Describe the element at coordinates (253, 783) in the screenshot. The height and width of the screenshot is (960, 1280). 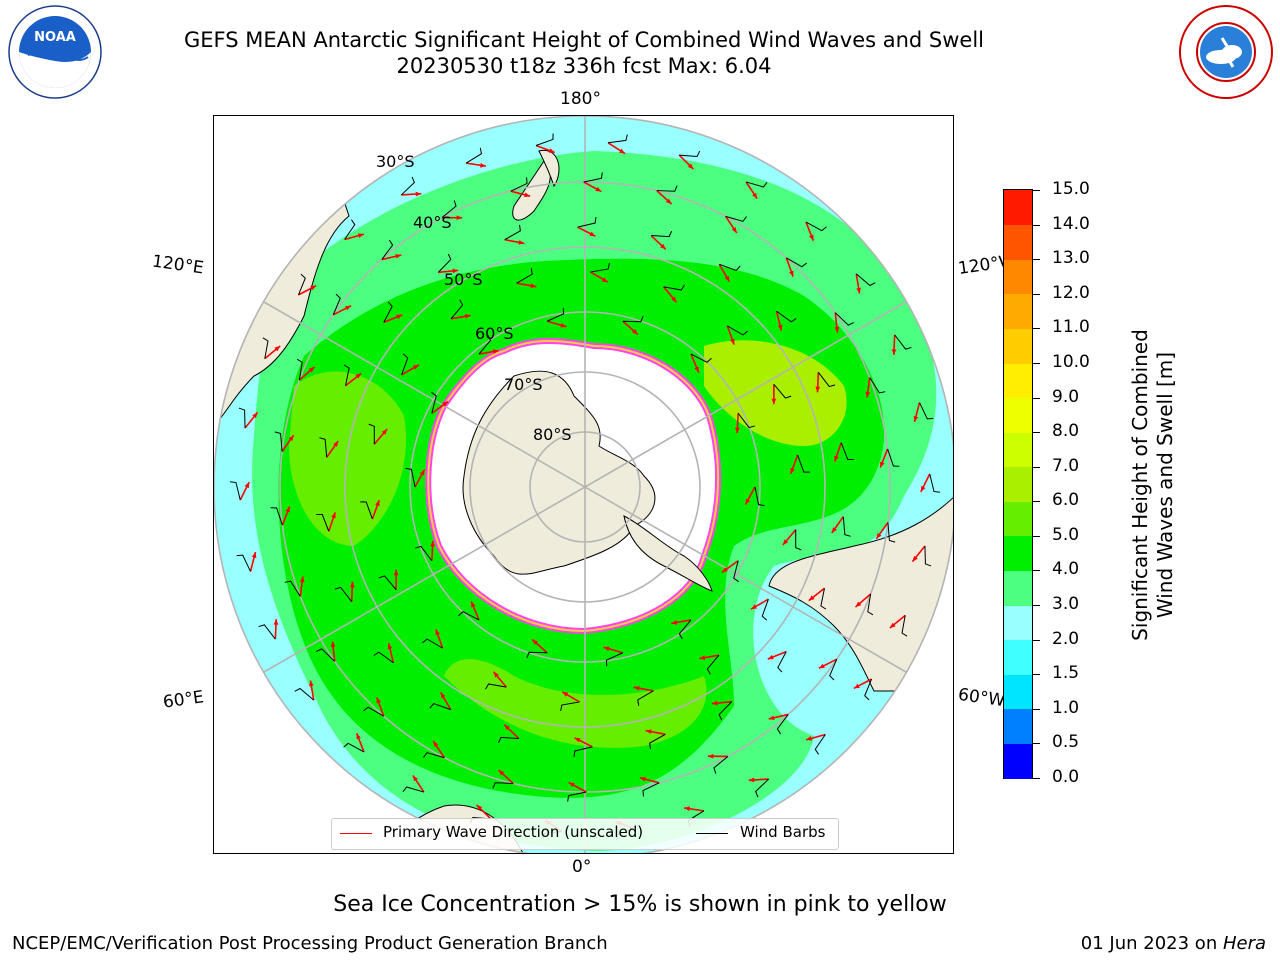
I see `land-africa` at that location.